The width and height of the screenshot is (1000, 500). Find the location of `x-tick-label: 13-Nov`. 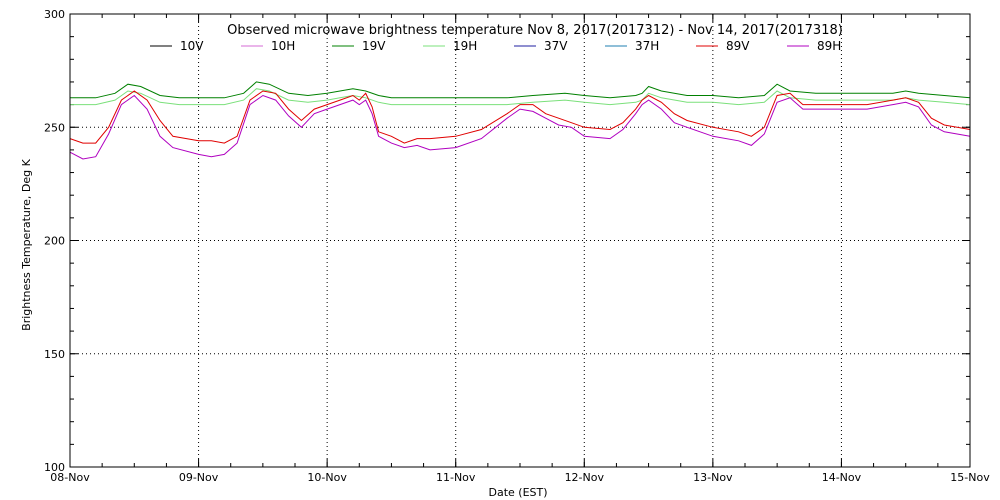

x-tick-label: 13-Nov is located at coordinates (713, 477).